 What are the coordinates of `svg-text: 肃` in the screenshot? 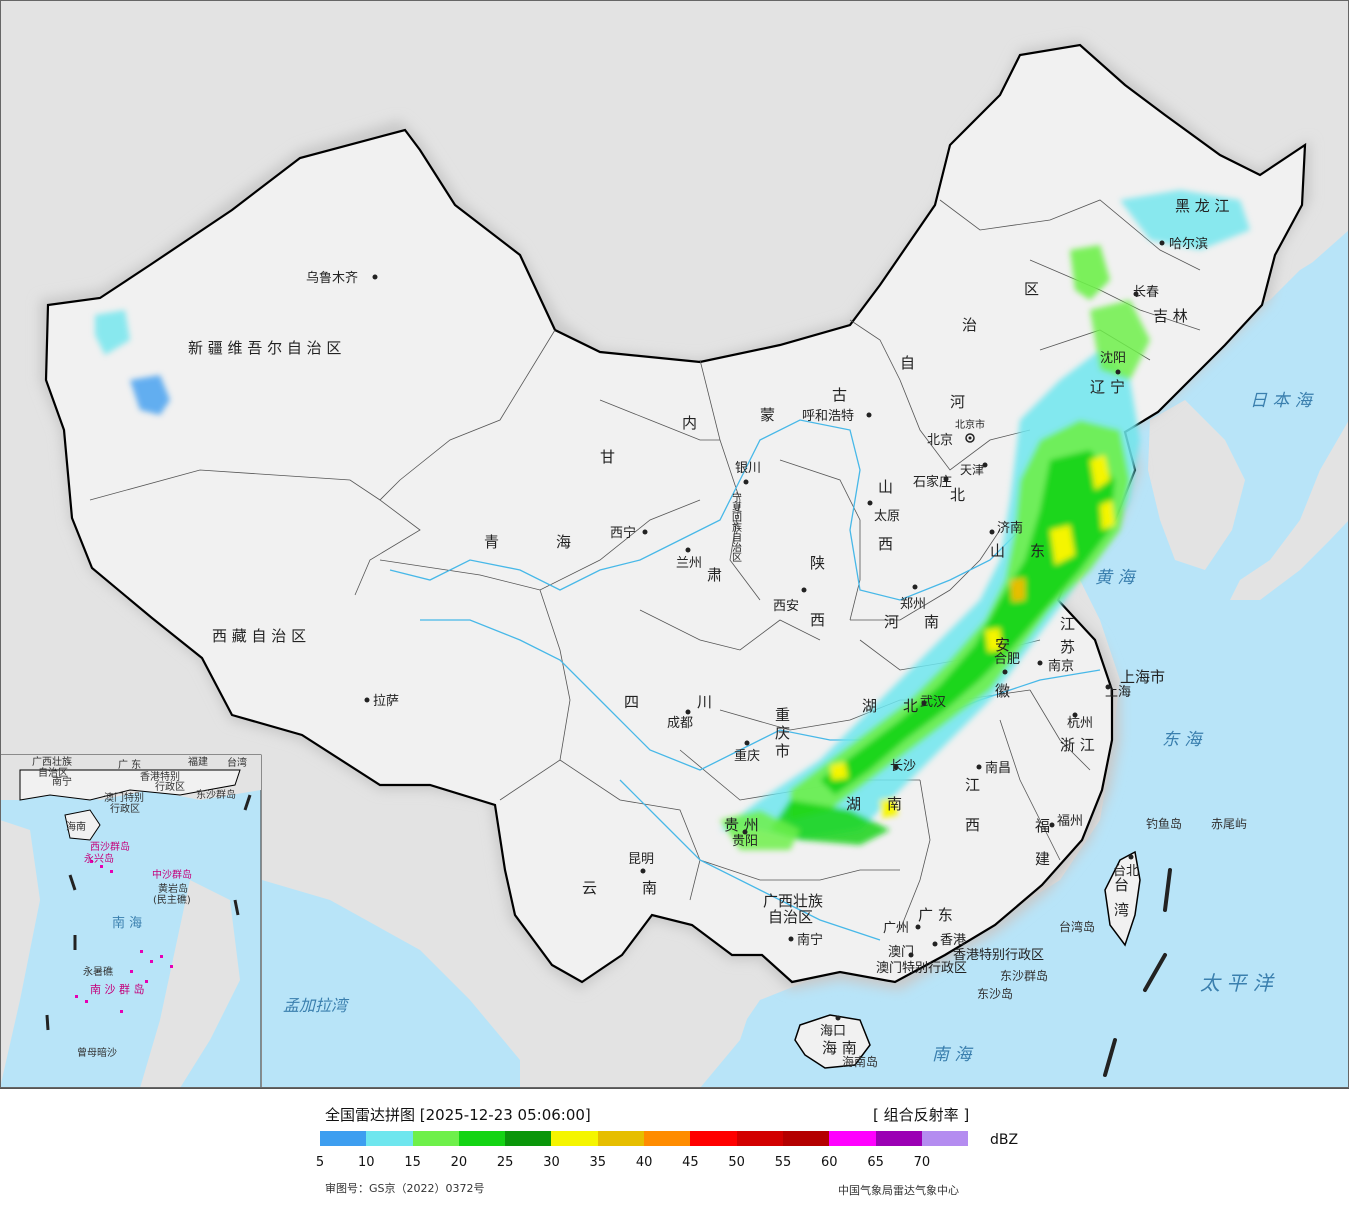 It's located at (714, 575).